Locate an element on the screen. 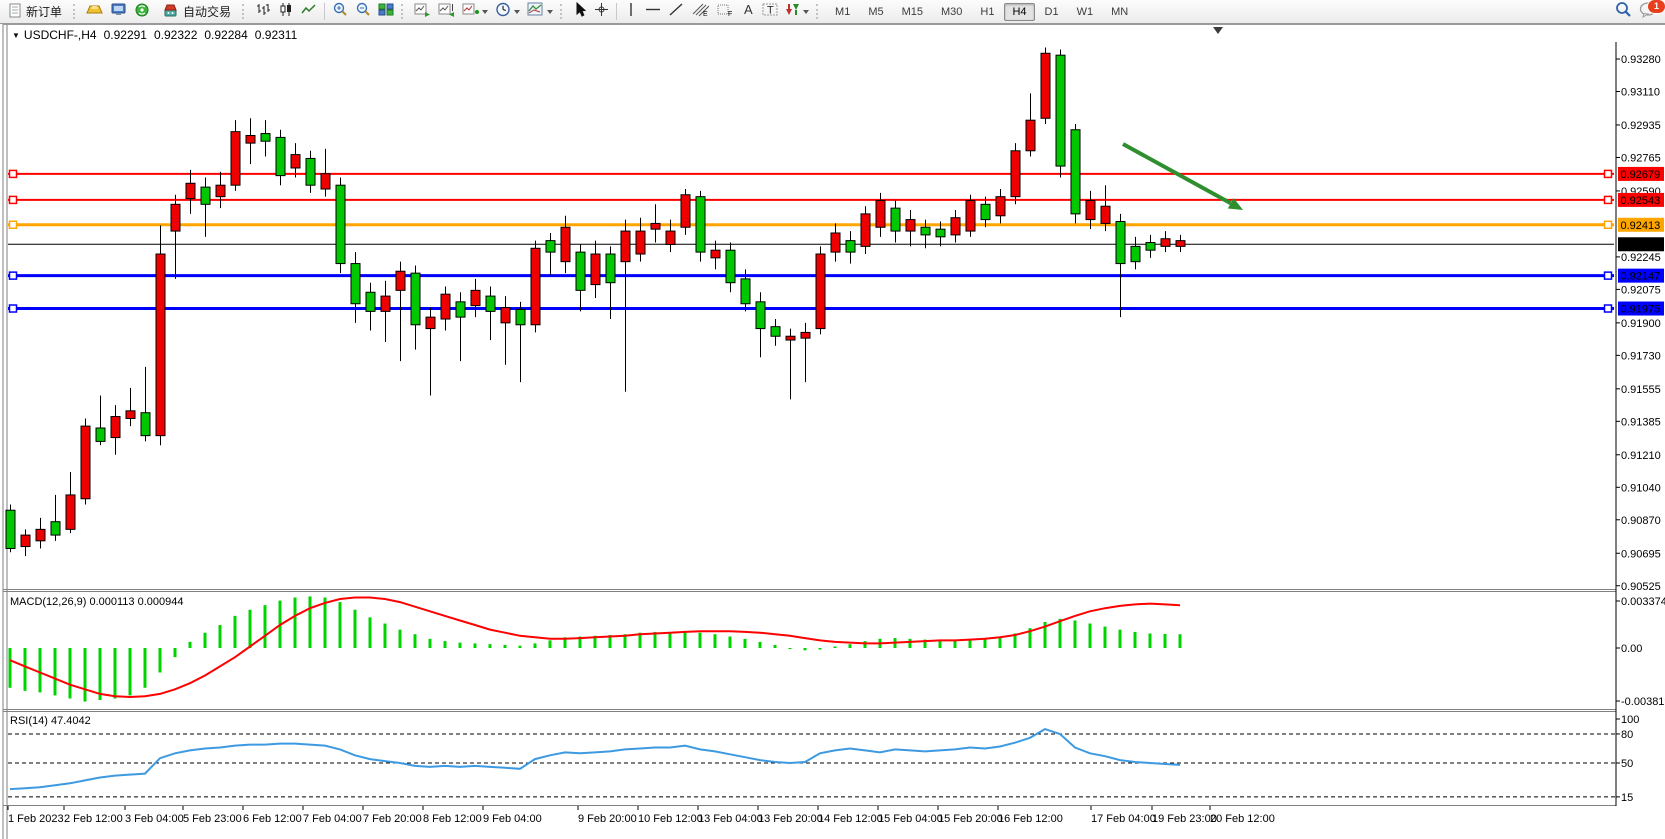 The image size is (1665, 839). signals-icon is located at coordinates (142, 12).